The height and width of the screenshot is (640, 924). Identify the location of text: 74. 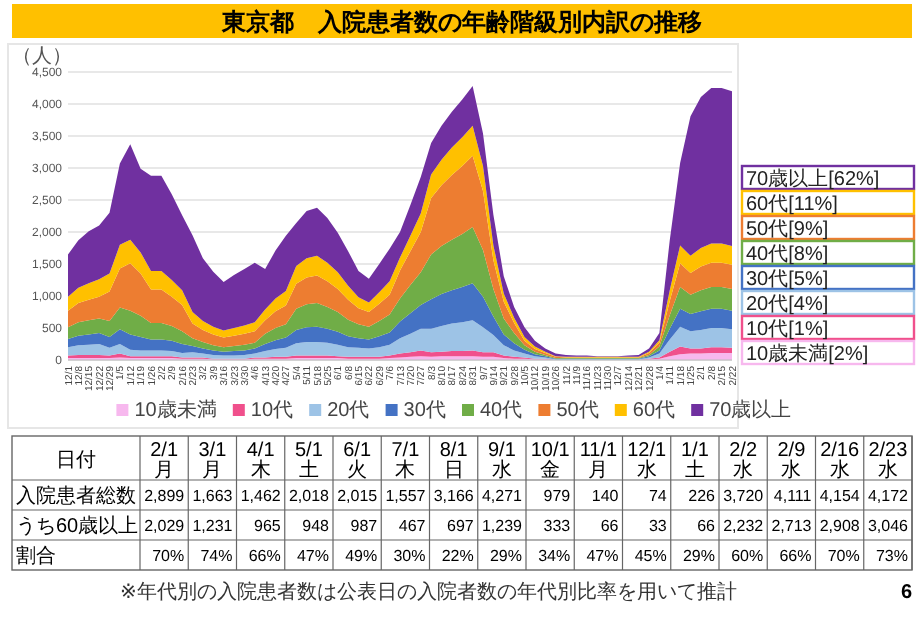
(657, 496).